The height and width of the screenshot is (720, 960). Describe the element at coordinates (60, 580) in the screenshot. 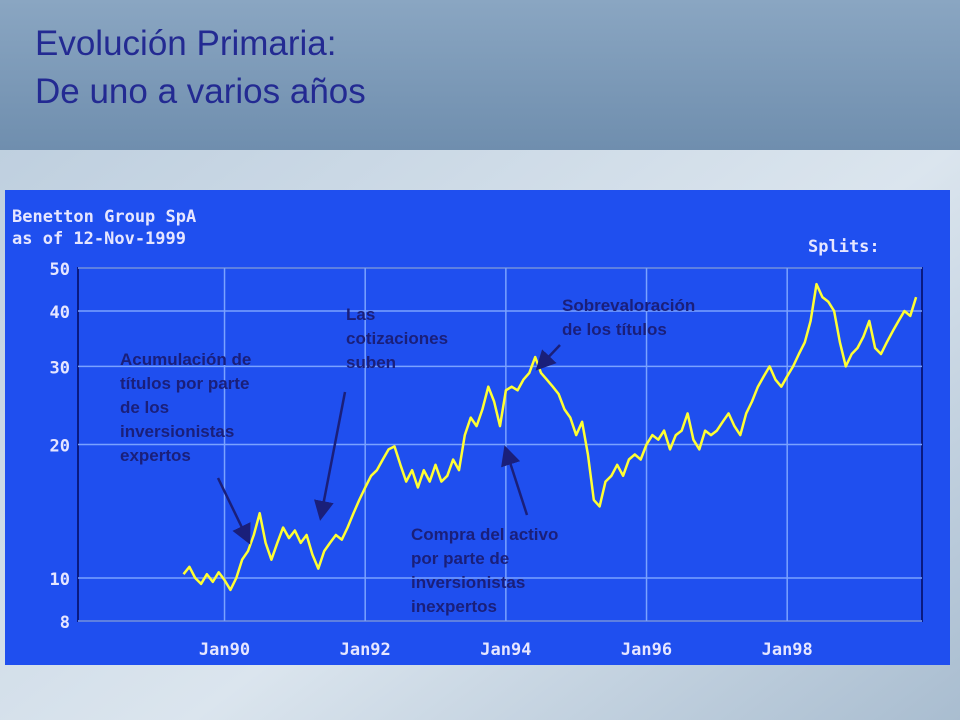

I see `y-tick-label: 10` at that location.